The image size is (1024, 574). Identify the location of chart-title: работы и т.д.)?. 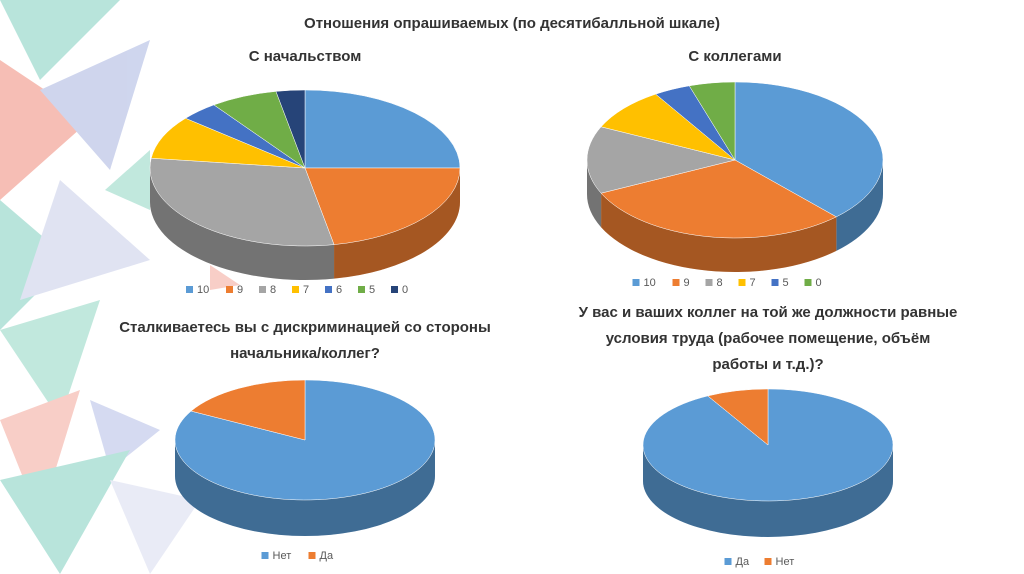
(767, 364).